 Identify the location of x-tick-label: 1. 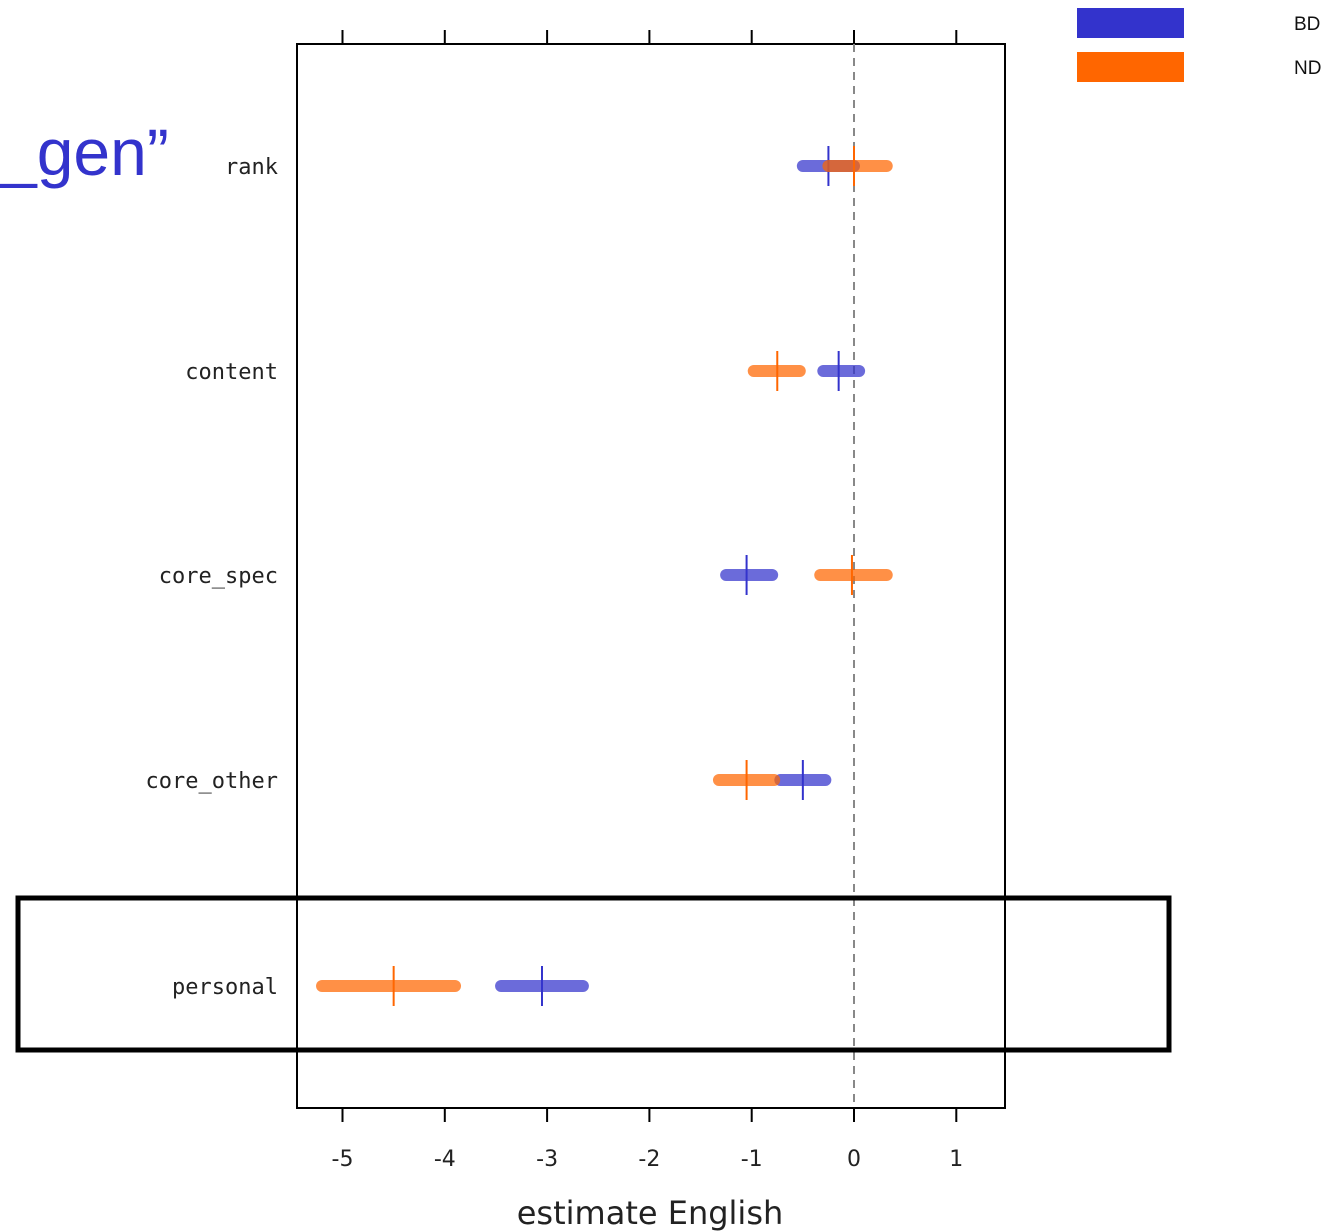
(956, 1159).